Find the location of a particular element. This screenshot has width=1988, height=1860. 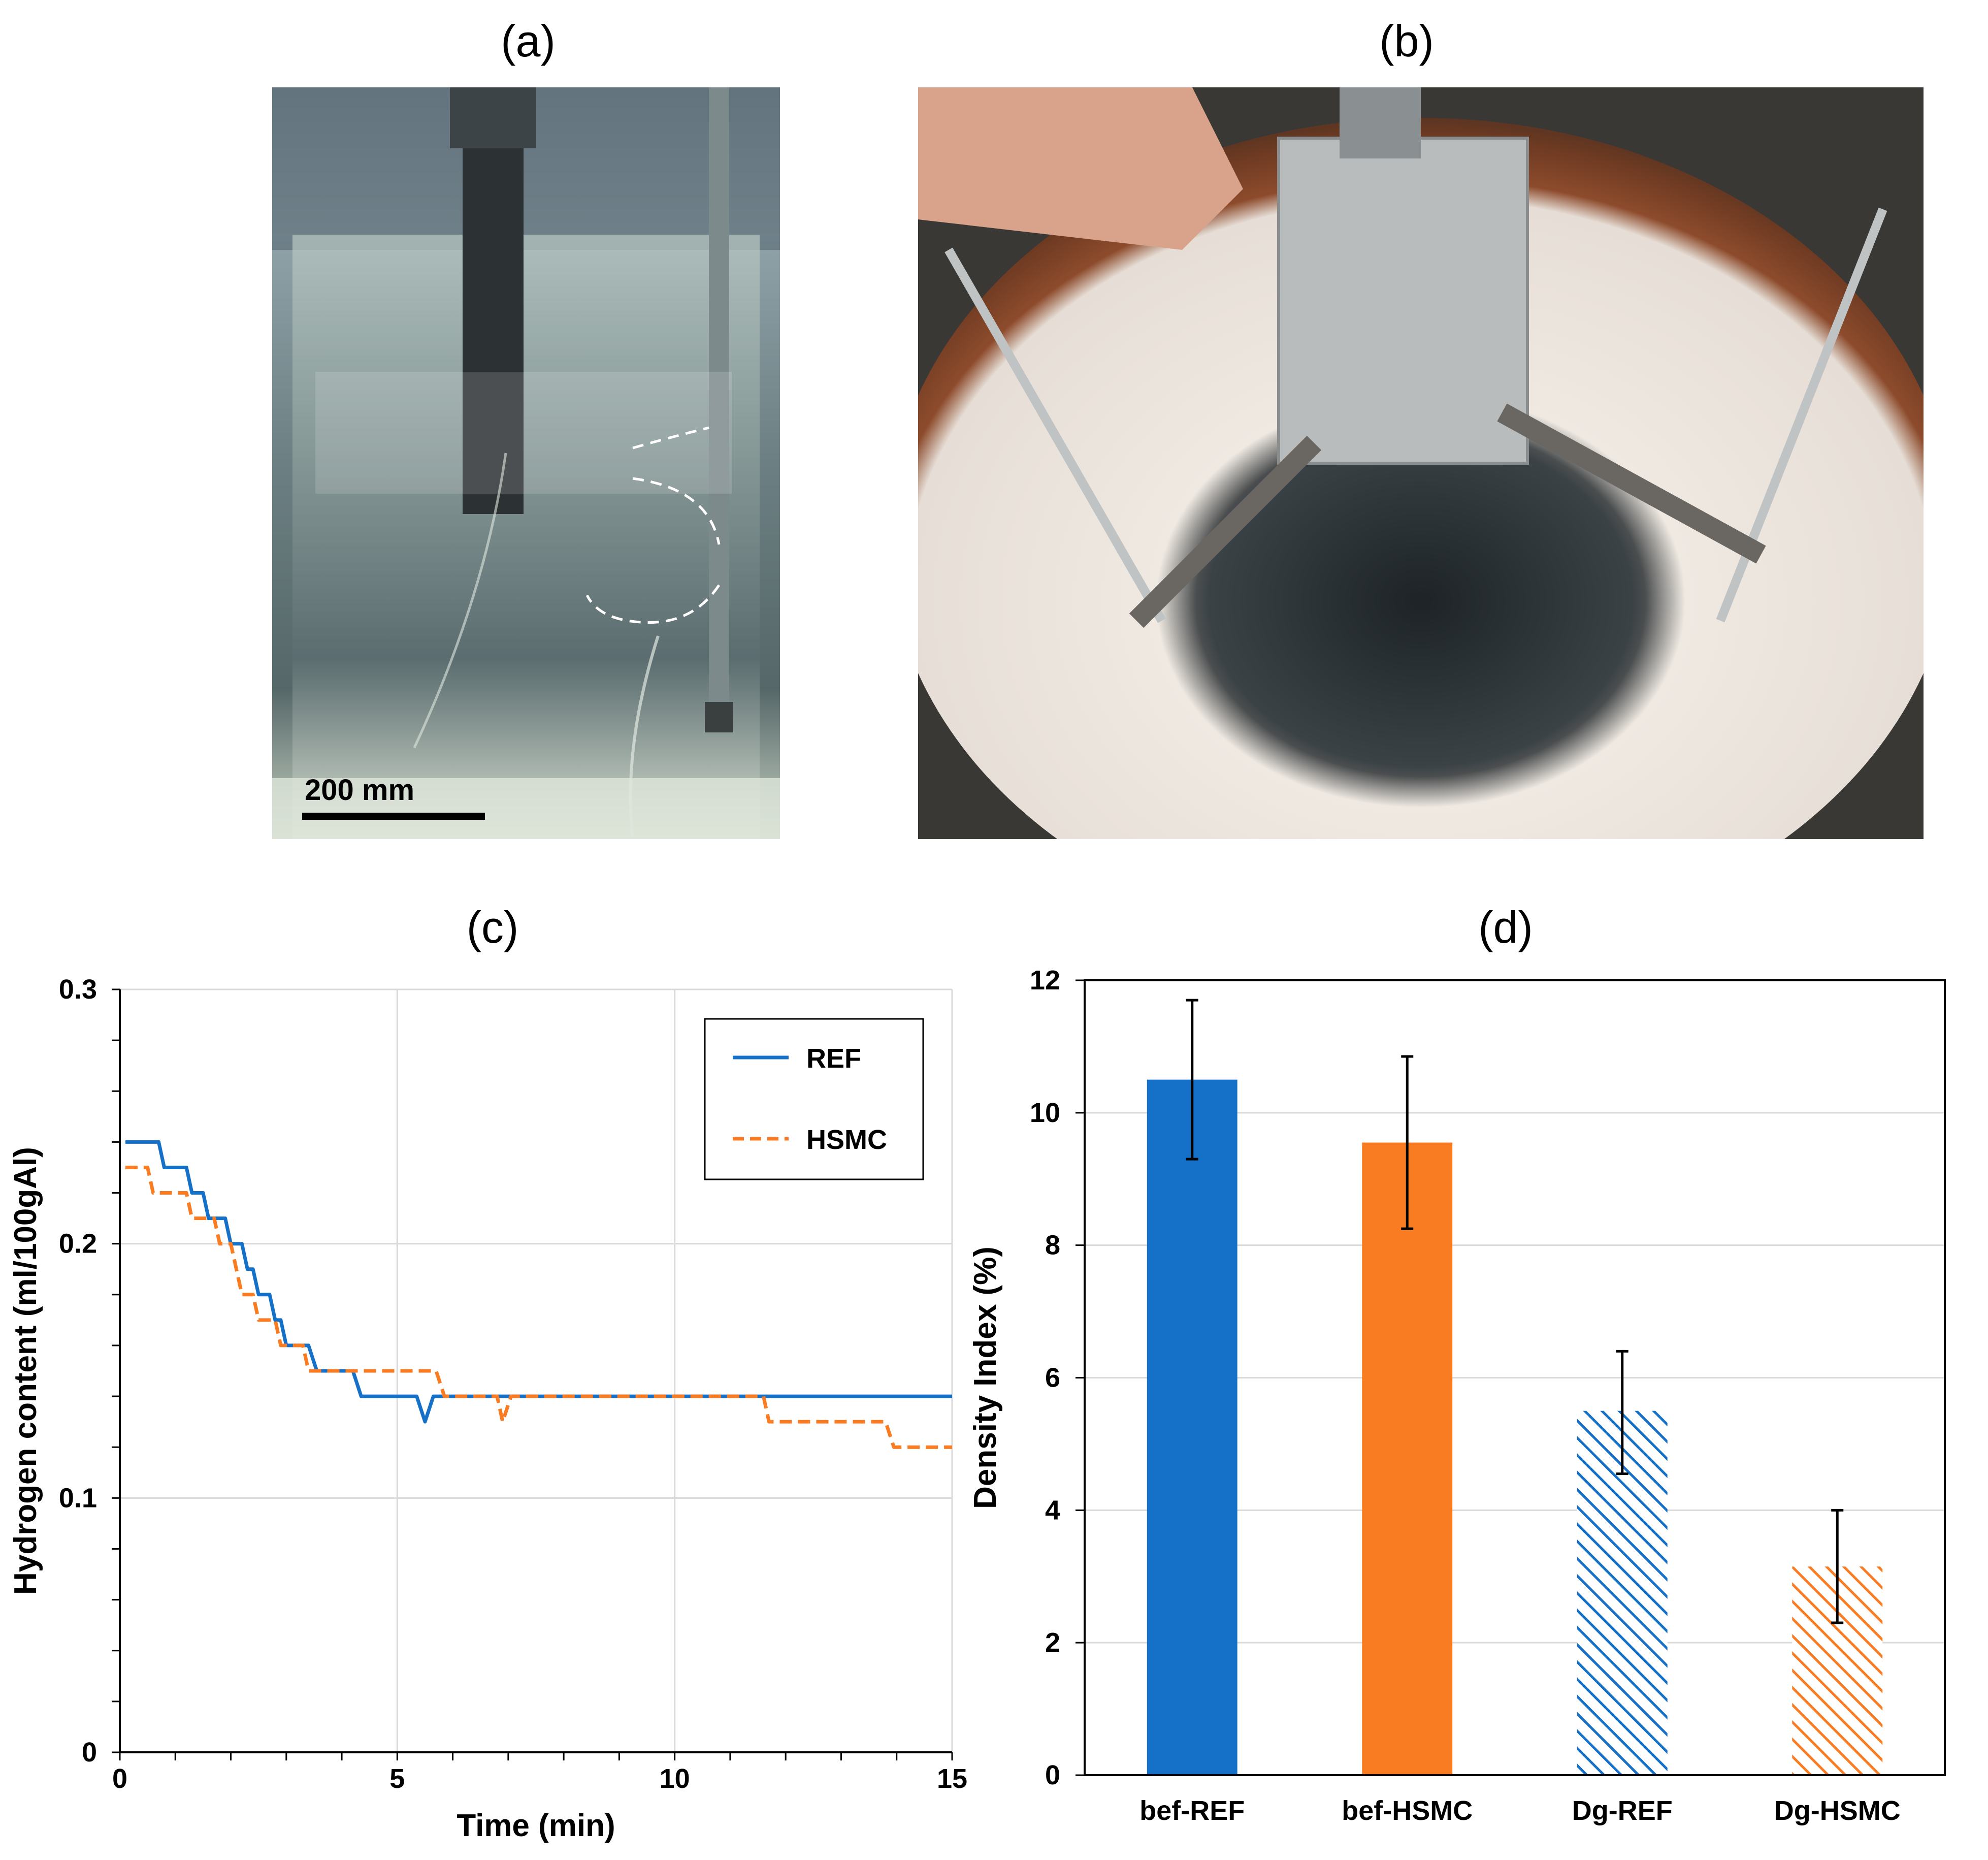

bar-chart-error-bars is located at coordinates (1515, 1311).